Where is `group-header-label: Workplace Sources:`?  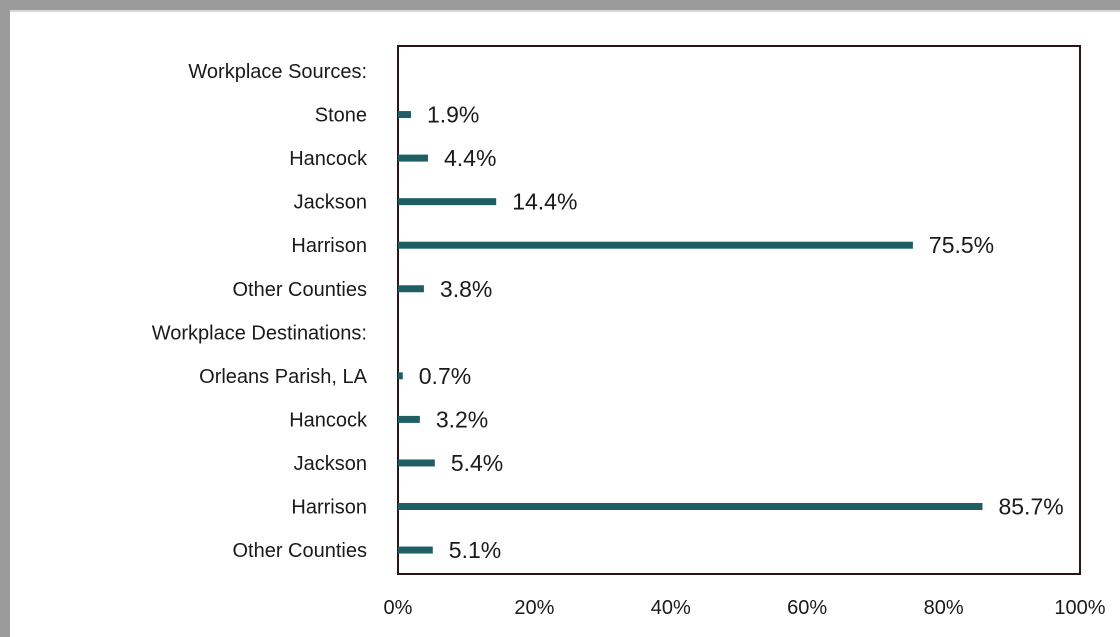 group-header-label: Workplace Sources: is located at coordinates (277, 72).